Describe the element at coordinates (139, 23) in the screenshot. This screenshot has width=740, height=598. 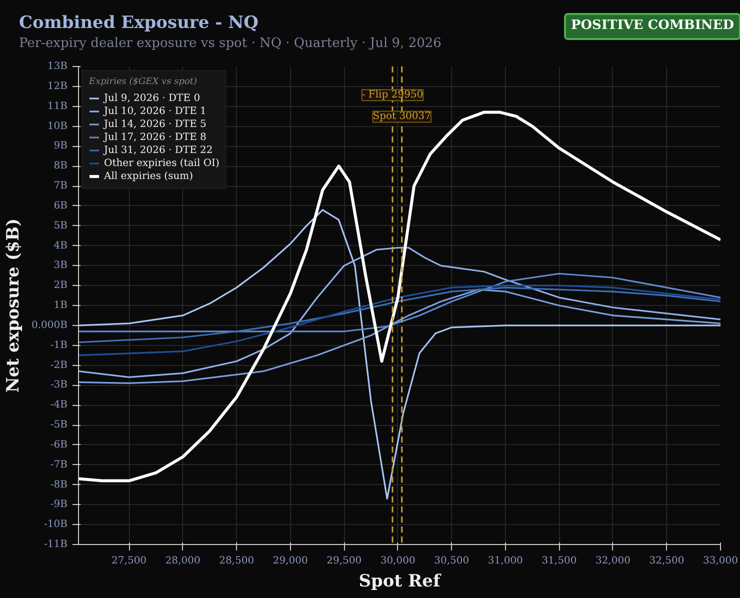
I see `chart-title: Combined Exposure - NQ` at that location.